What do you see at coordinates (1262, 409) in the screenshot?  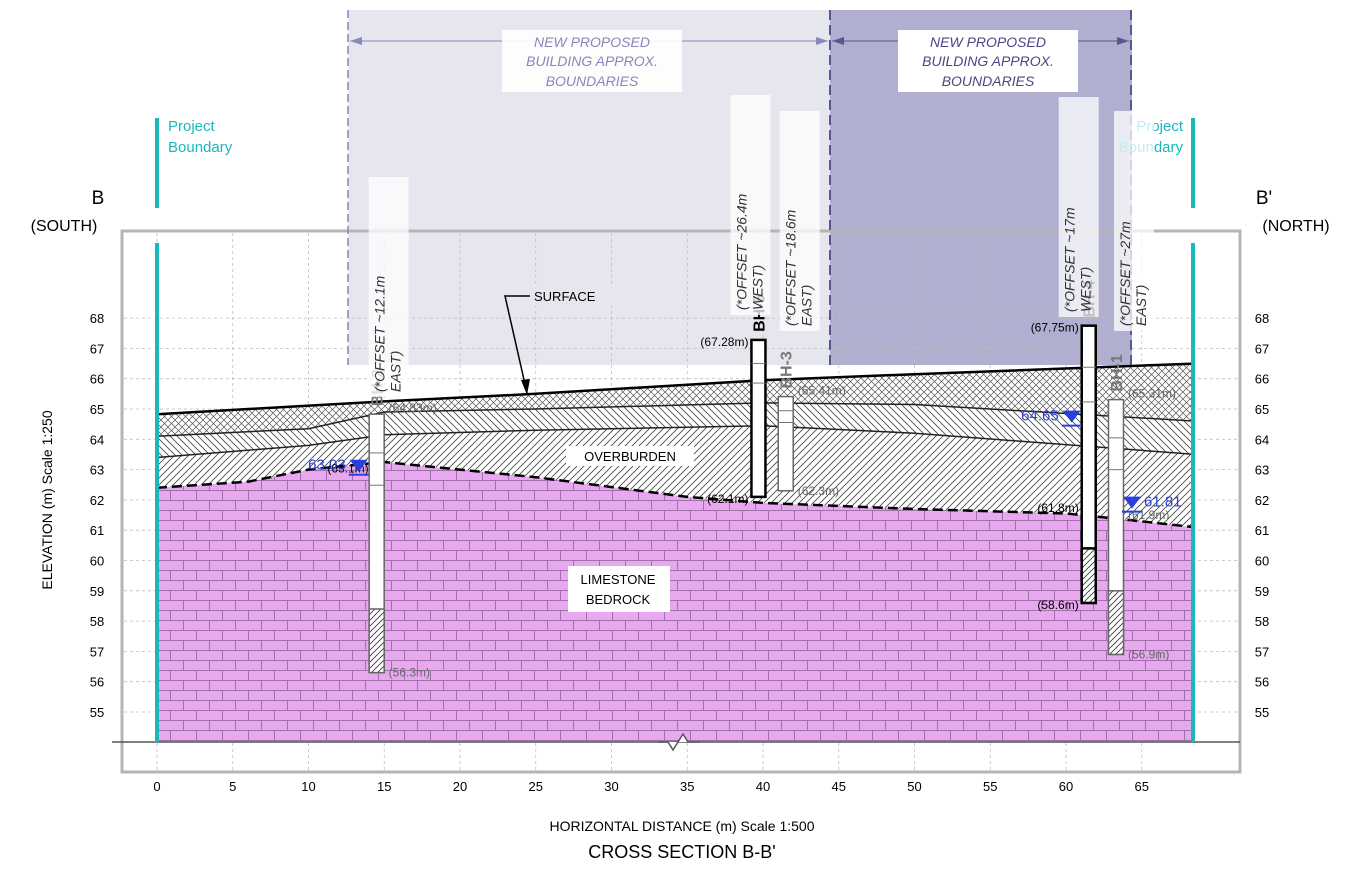 I see `y-tick-label-right: 65` at bounding box center [1262, 409].